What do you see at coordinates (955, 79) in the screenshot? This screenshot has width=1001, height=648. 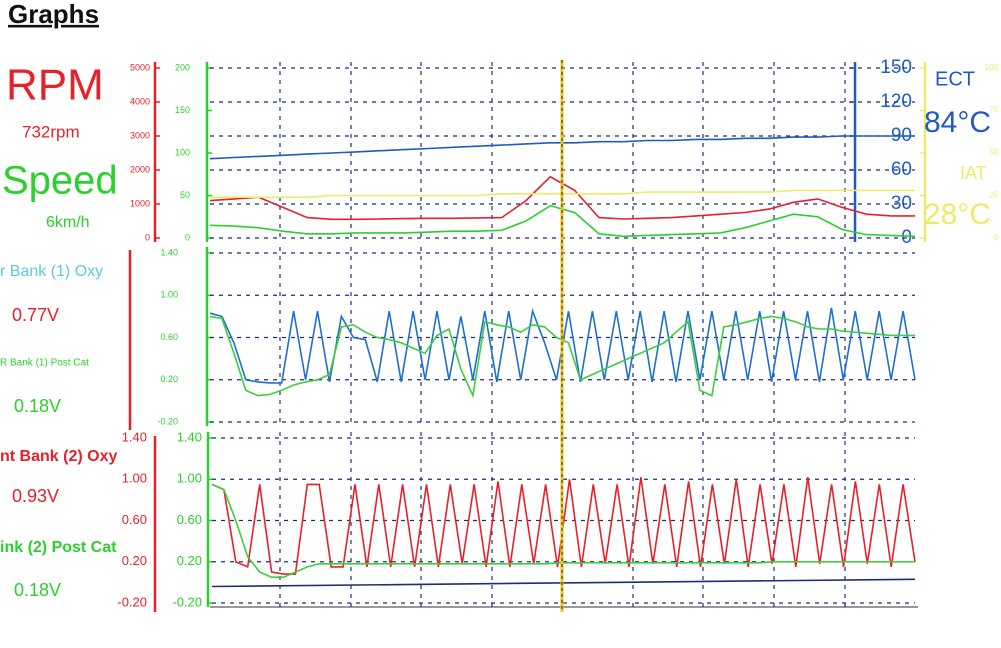 I see `series-name: ECT` at bounding box center [955, 79].